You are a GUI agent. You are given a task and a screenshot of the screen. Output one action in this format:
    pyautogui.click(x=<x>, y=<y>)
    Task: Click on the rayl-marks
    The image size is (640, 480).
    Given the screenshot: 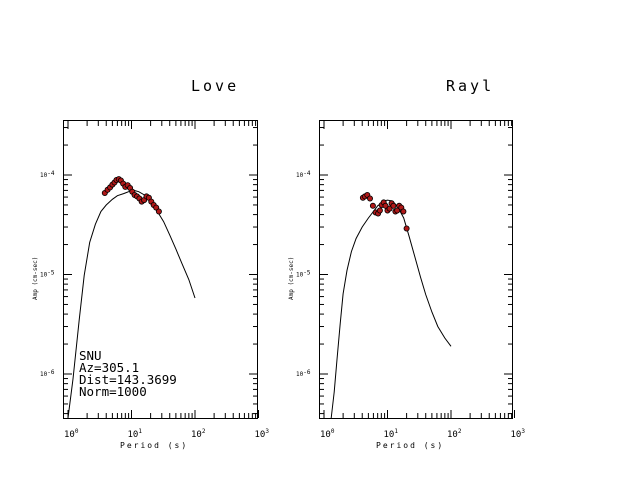 What is the action you would take?
    pyautogui.click(x=391, y=305)
    